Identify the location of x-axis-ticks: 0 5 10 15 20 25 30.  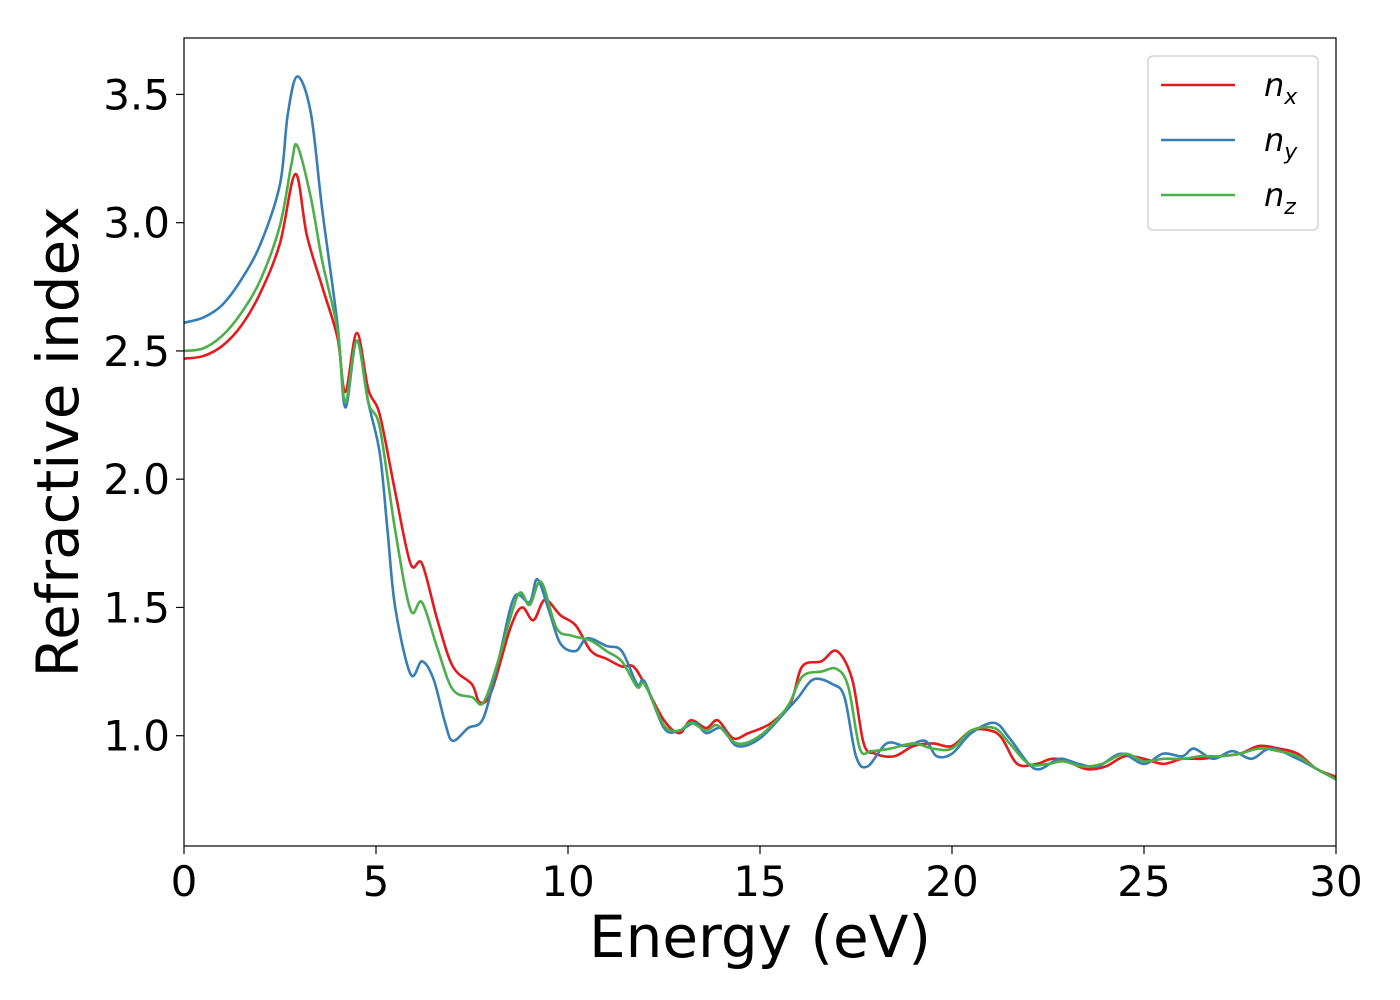
(767, 876).